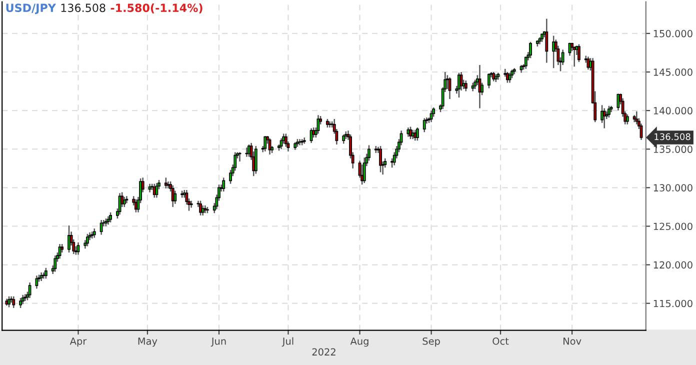  I want to click on y-tick-label: 135.000, so click(673, 149).